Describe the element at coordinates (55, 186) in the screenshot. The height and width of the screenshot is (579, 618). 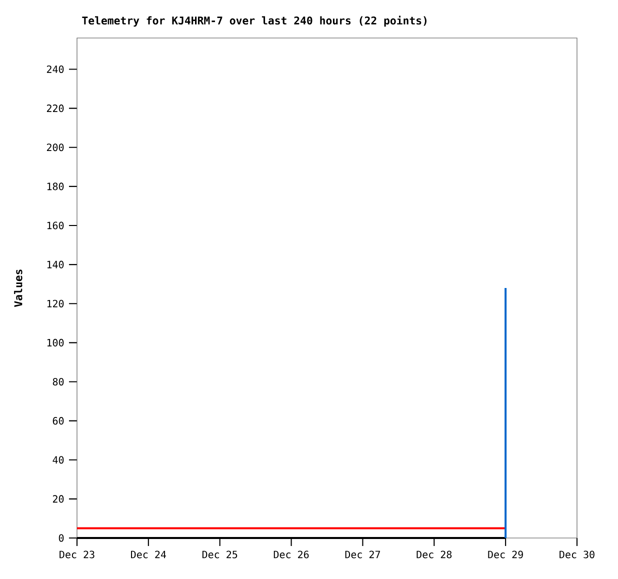
I see `y-tick-label: 180` at that location.